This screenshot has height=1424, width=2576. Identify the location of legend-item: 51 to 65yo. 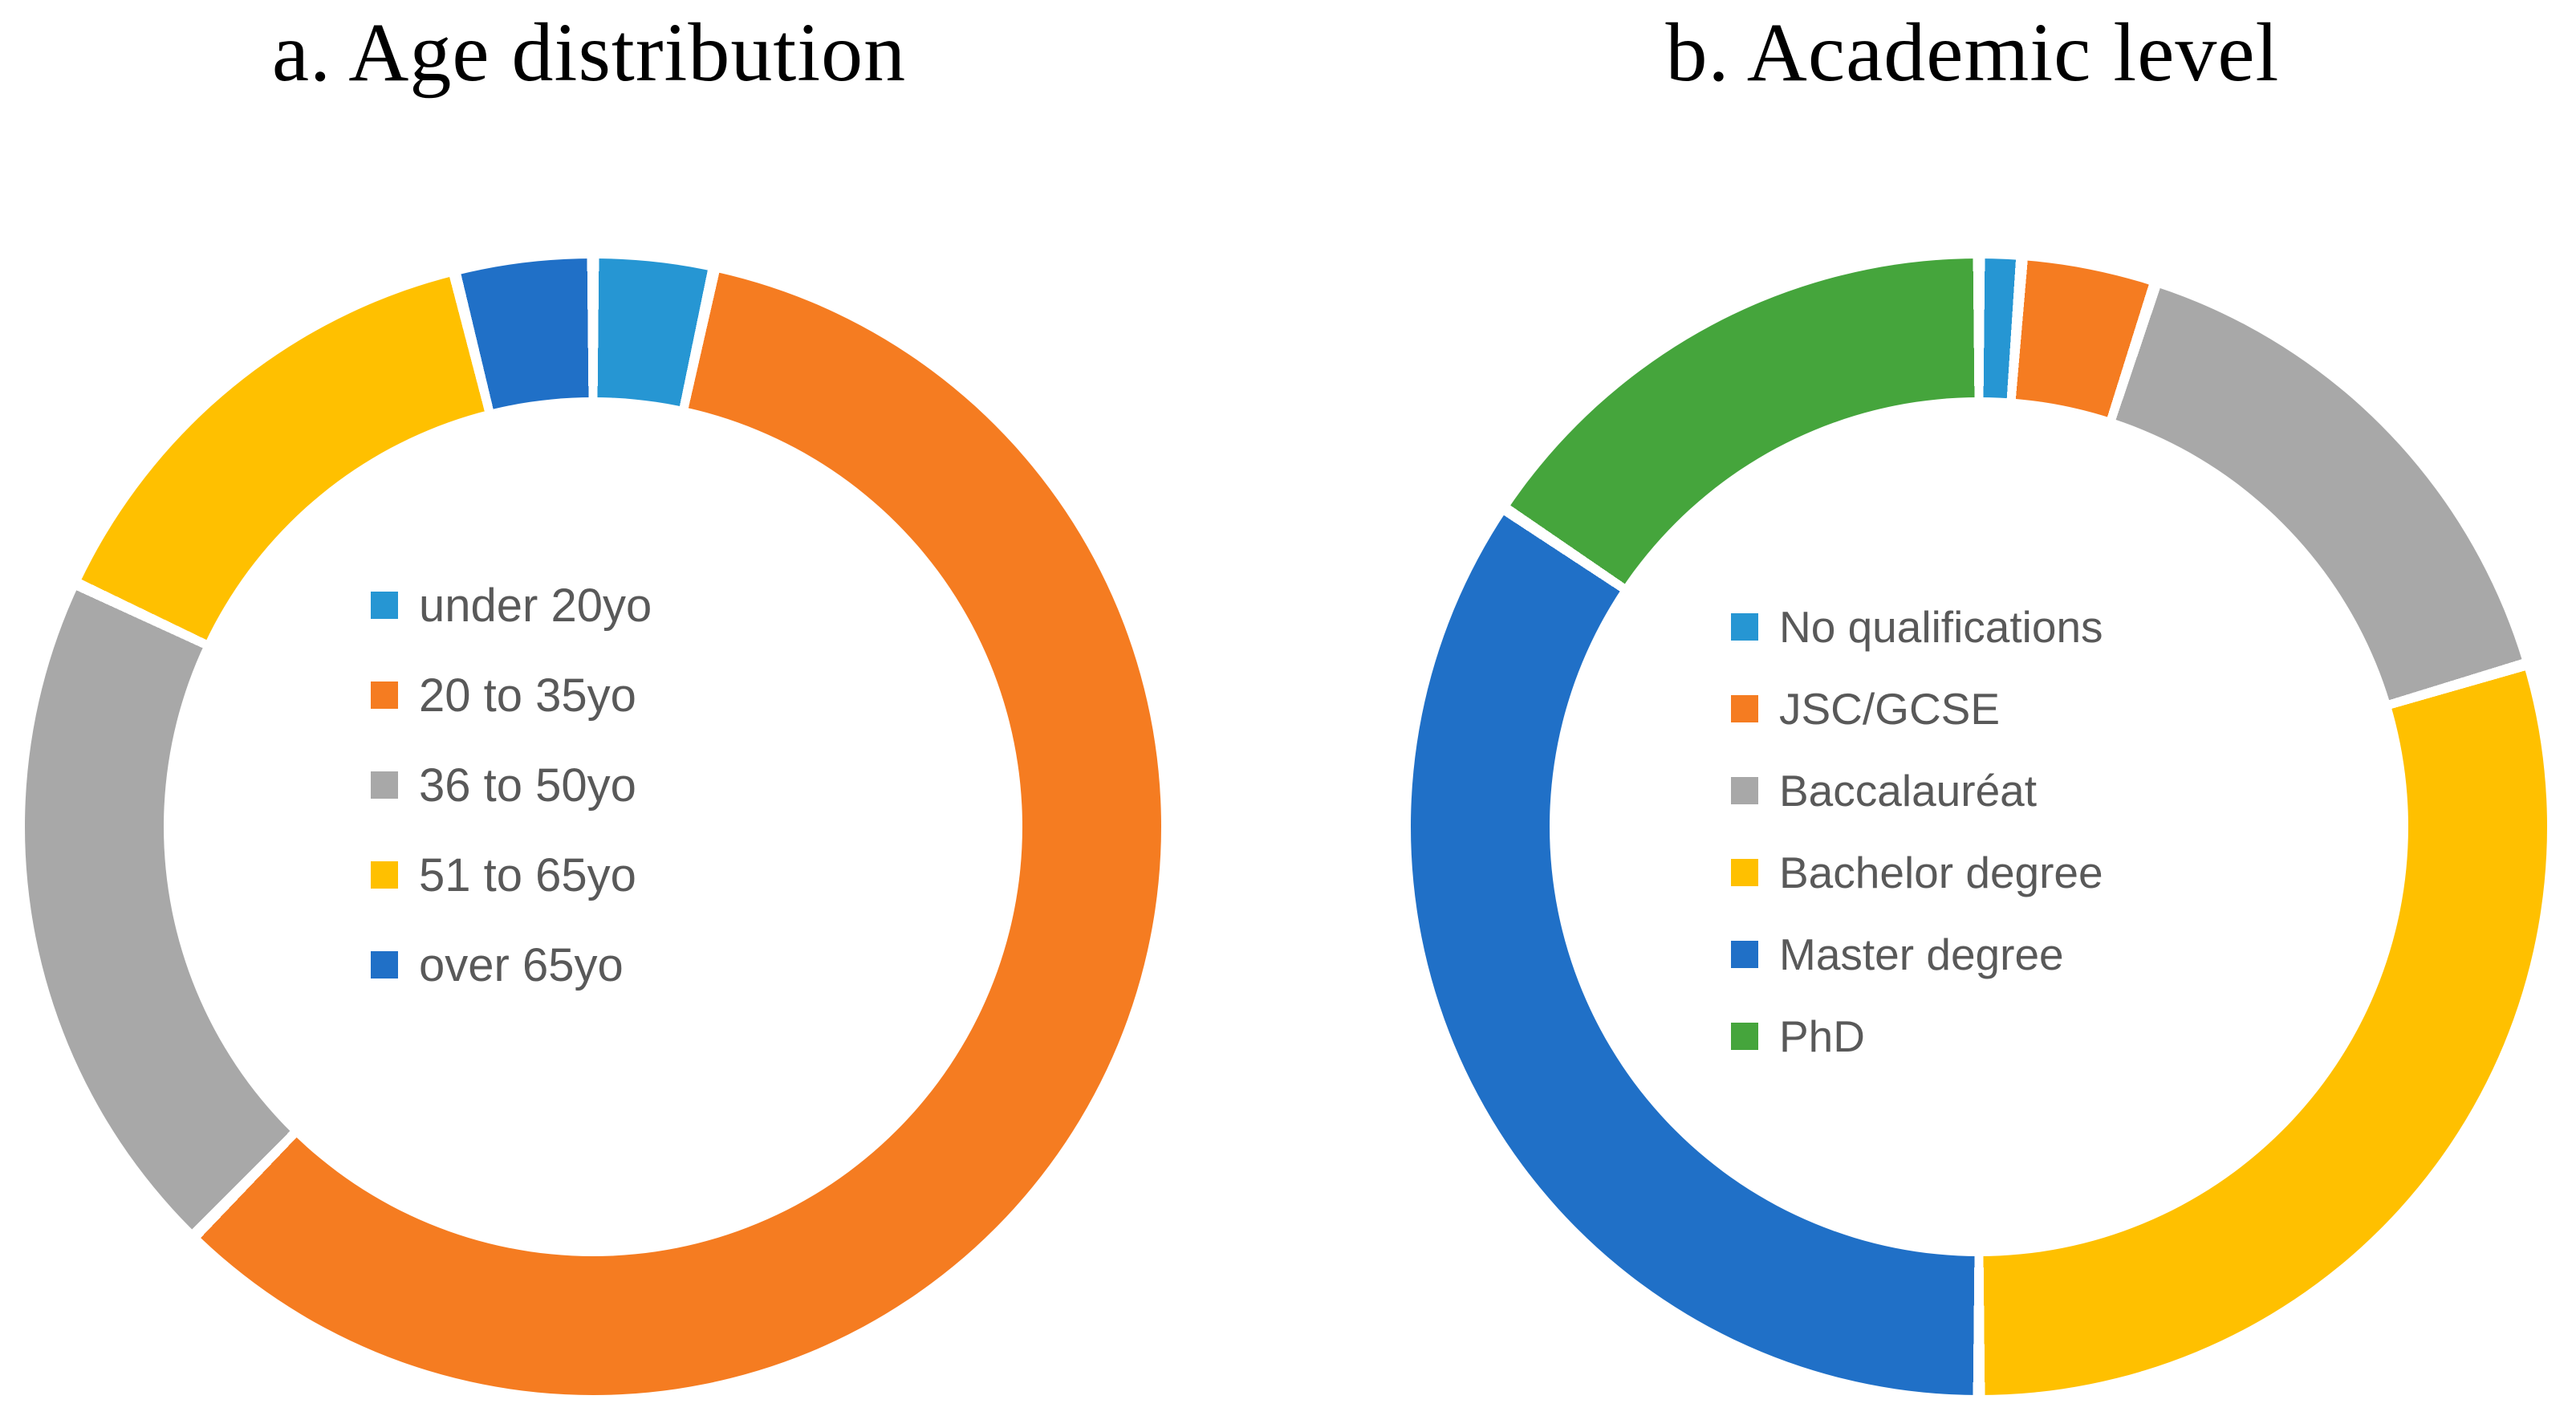
(511, 875).